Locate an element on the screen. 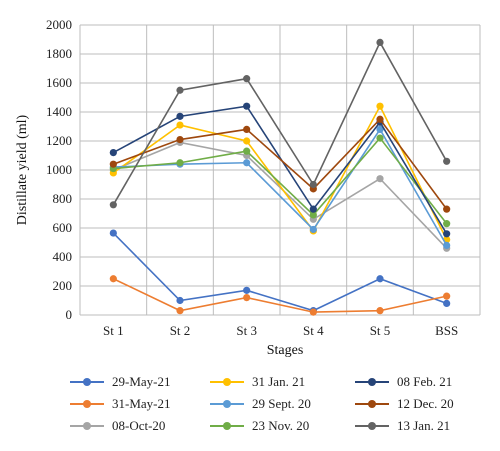  y-tick-label: 1800 is located at coordinates (59, 53).